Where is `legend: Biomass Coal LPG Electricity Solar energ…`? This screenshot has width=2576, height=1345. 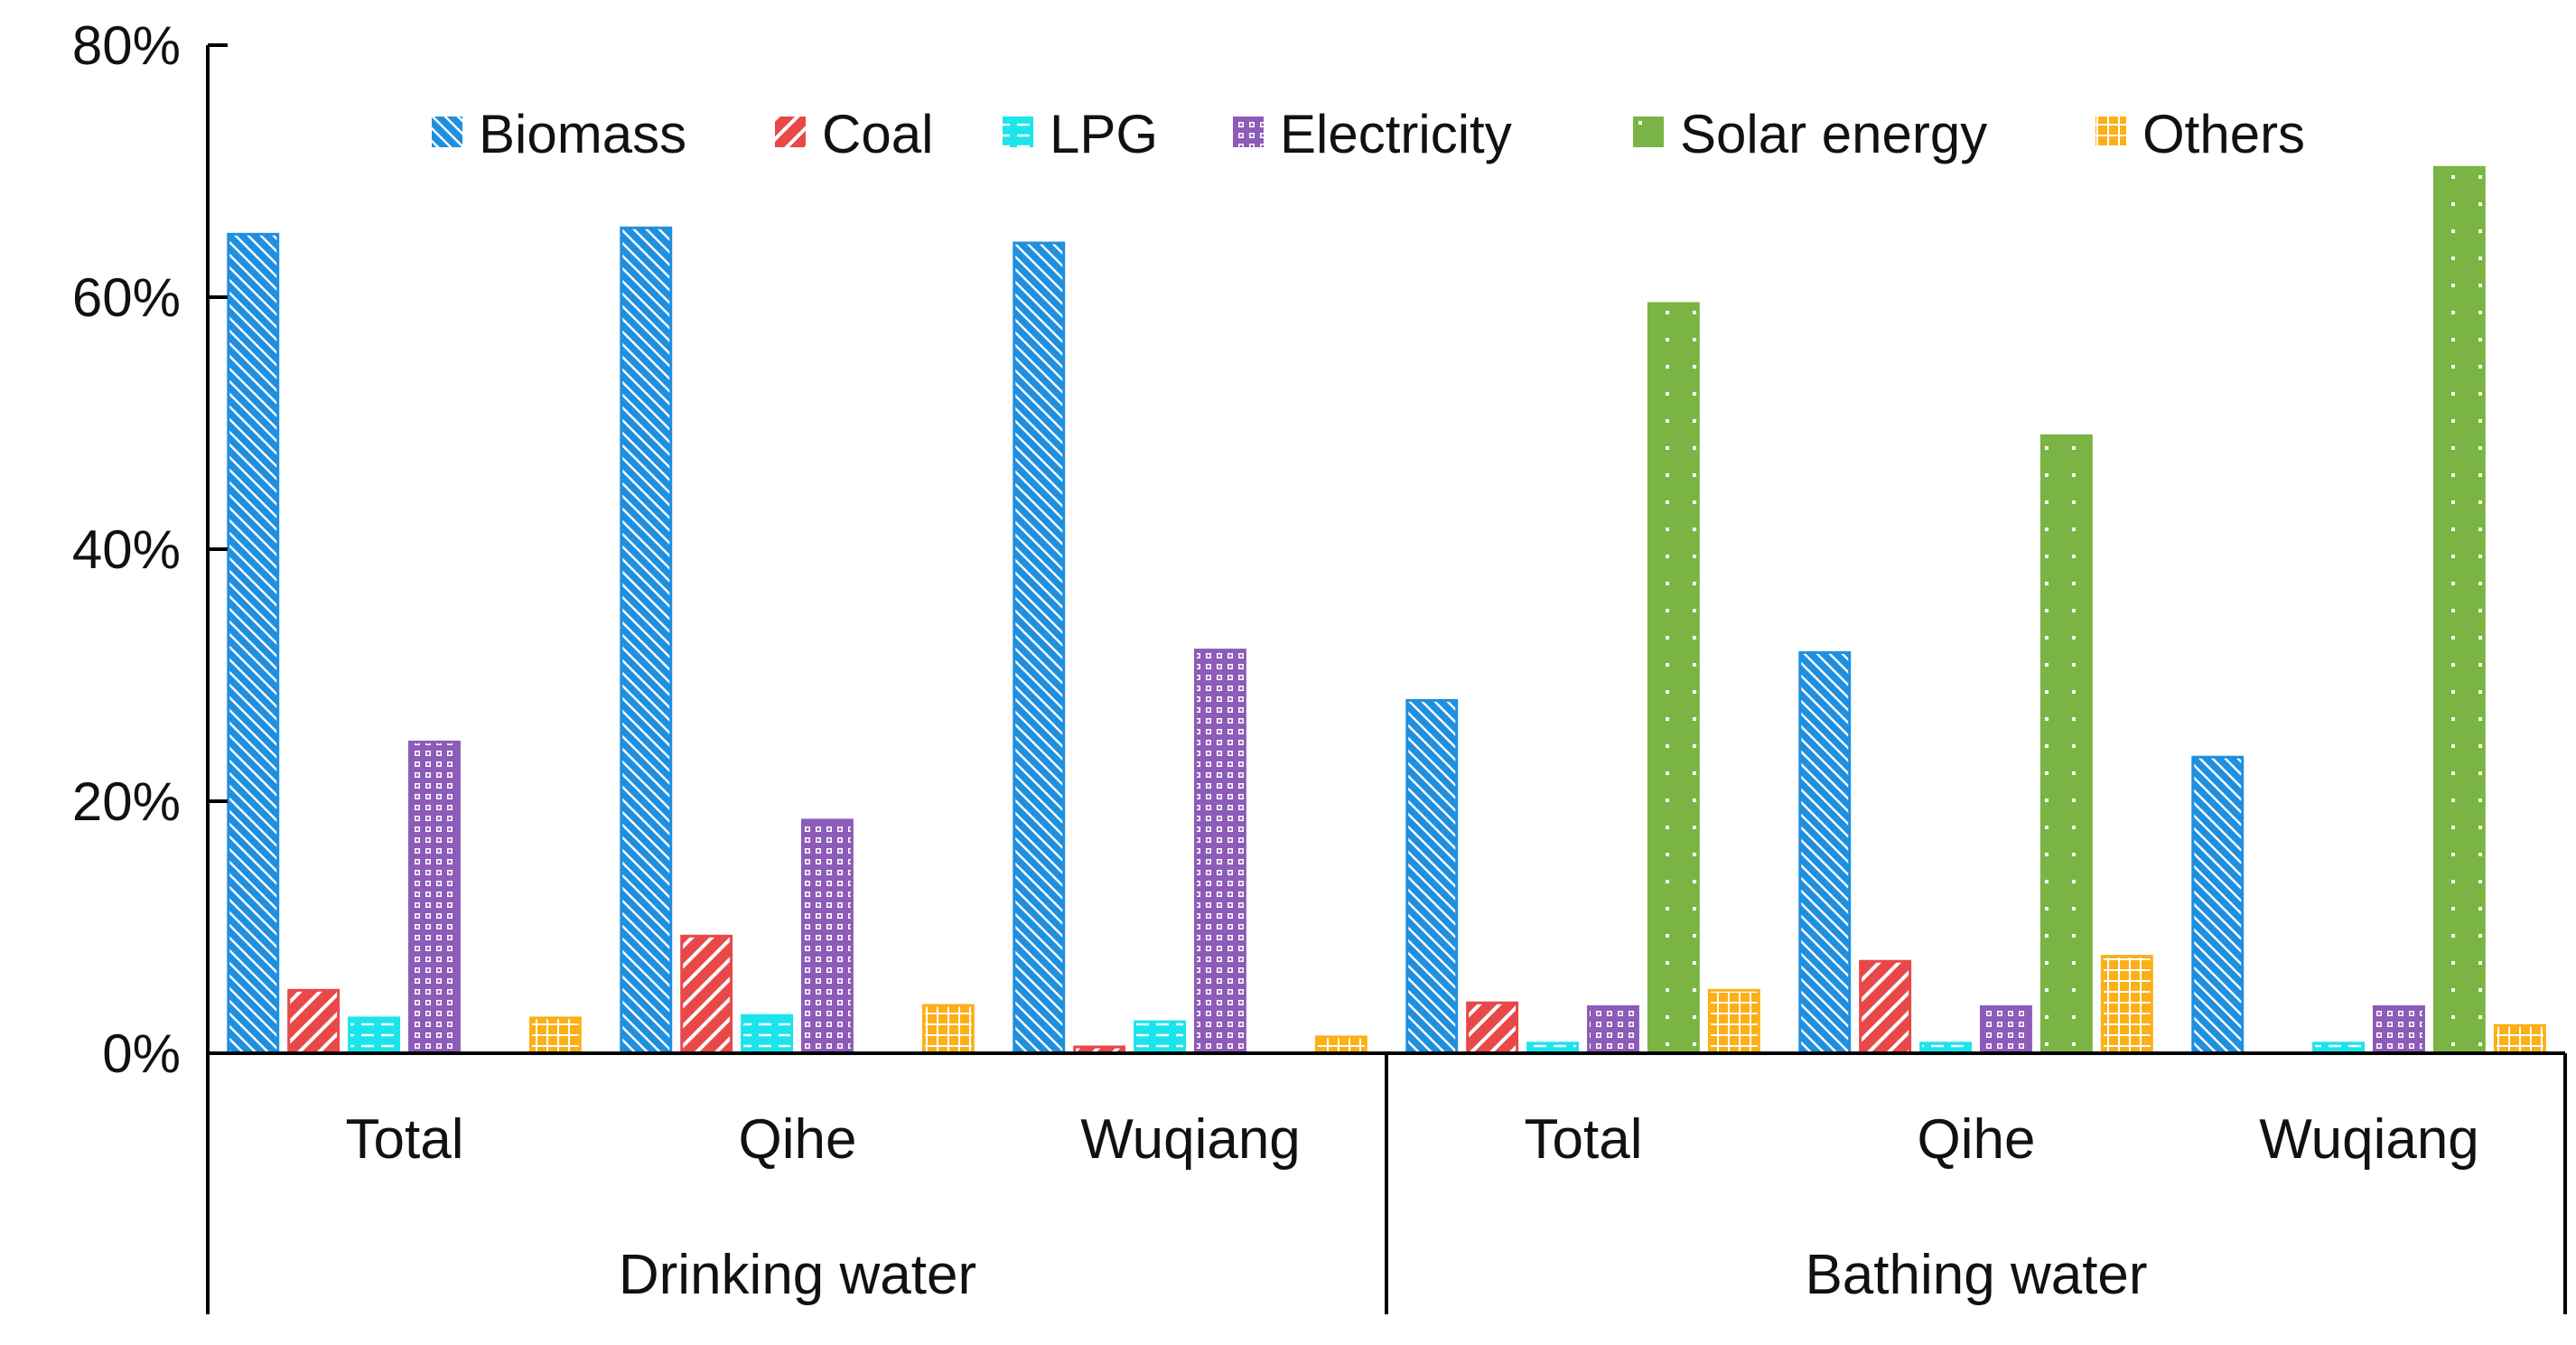 legend: Biomass Coal LPG Electricity Solar energ… is located at coordinates (1368, 134).